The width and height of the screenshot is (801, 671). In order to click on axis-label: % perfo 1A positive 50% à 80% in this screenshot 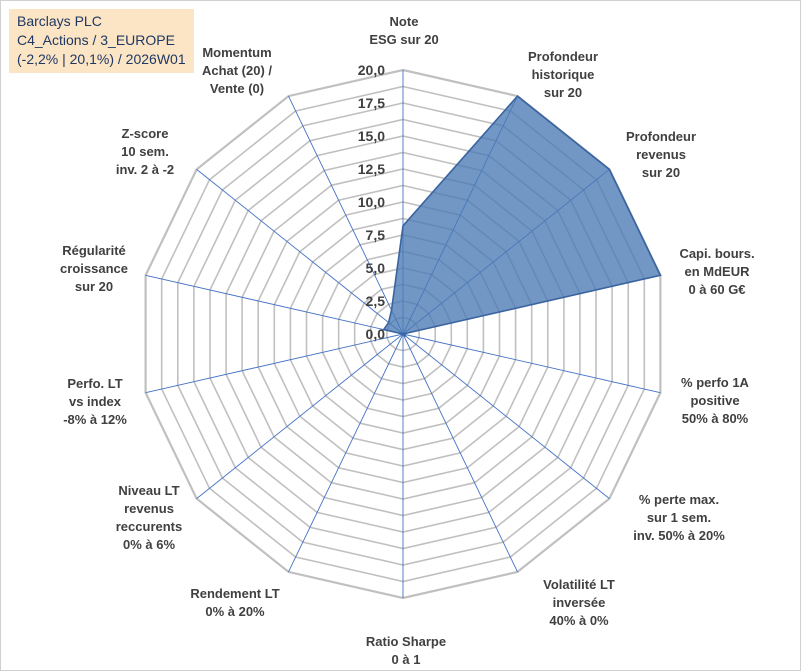, I will do `click(715, 400)`.